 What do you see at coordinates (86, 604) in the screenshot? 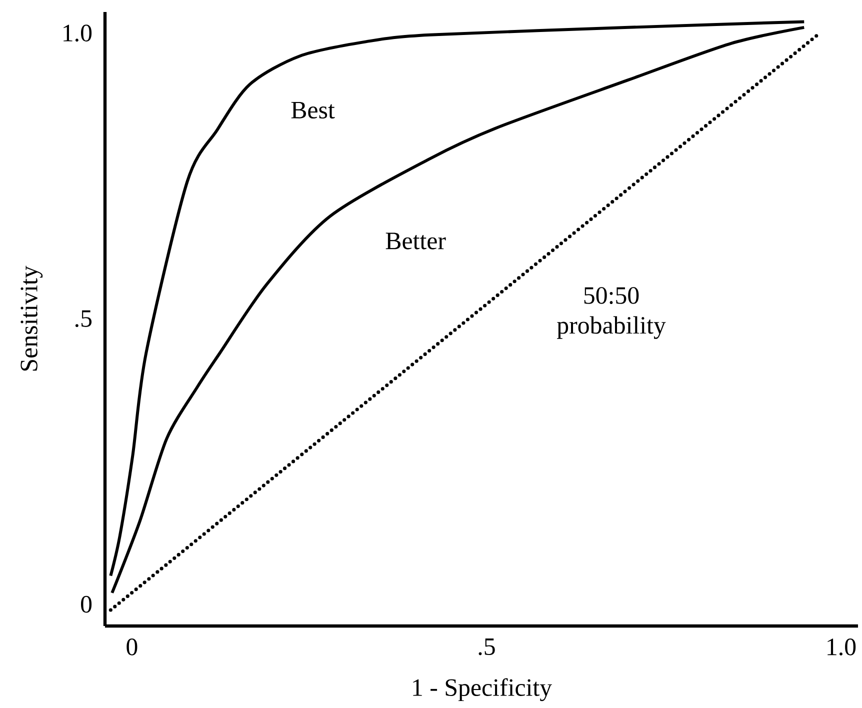
I see `y-tick-label: 0` at bounding box center [86, 604].